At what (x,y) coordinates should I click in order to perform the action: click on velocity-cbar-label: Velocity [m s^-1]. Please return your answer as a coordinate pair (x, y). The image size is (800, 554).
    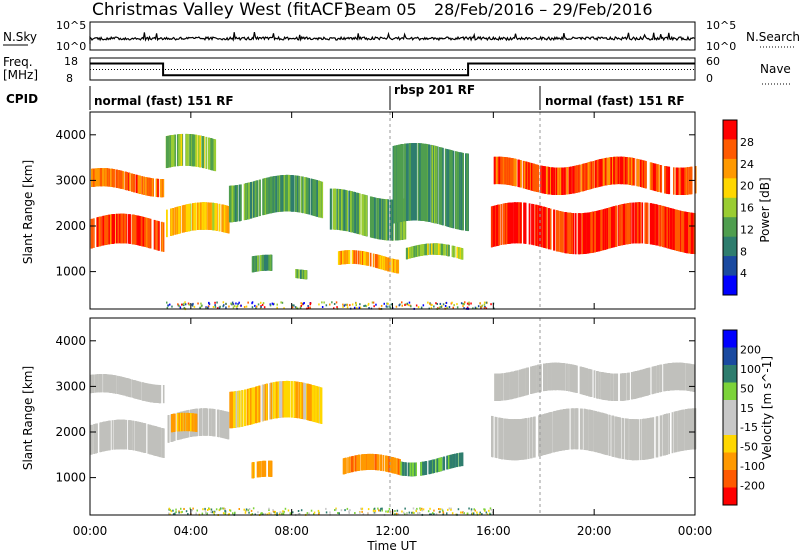
    Looking at the image, I should click on (767, 408).